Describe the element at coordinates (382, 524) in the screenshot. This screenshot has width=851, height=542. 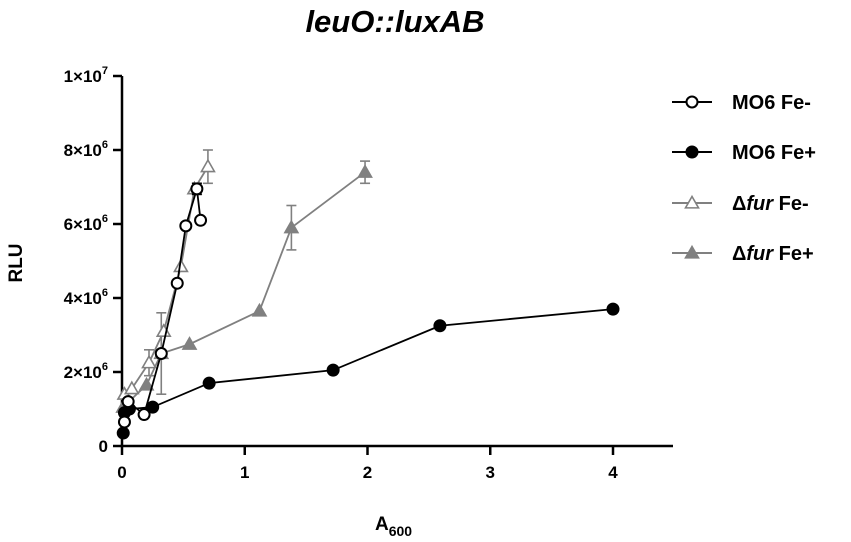
I see `x-axis-label-base: A` at that location.